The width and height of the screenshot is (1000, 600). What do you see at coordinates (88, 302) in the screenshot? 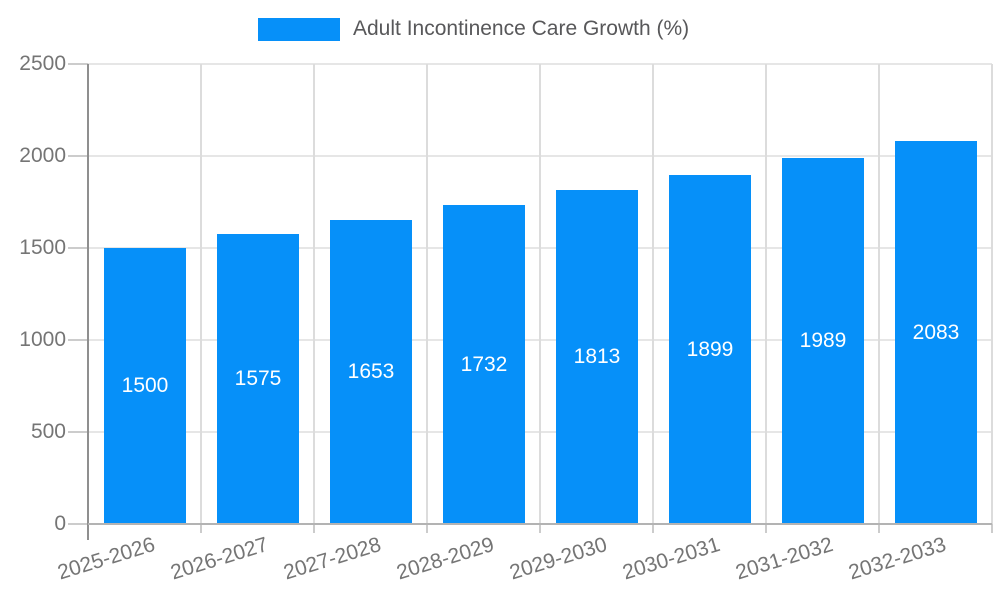
I see `y-axis-line` at bounding box center [88, 302].